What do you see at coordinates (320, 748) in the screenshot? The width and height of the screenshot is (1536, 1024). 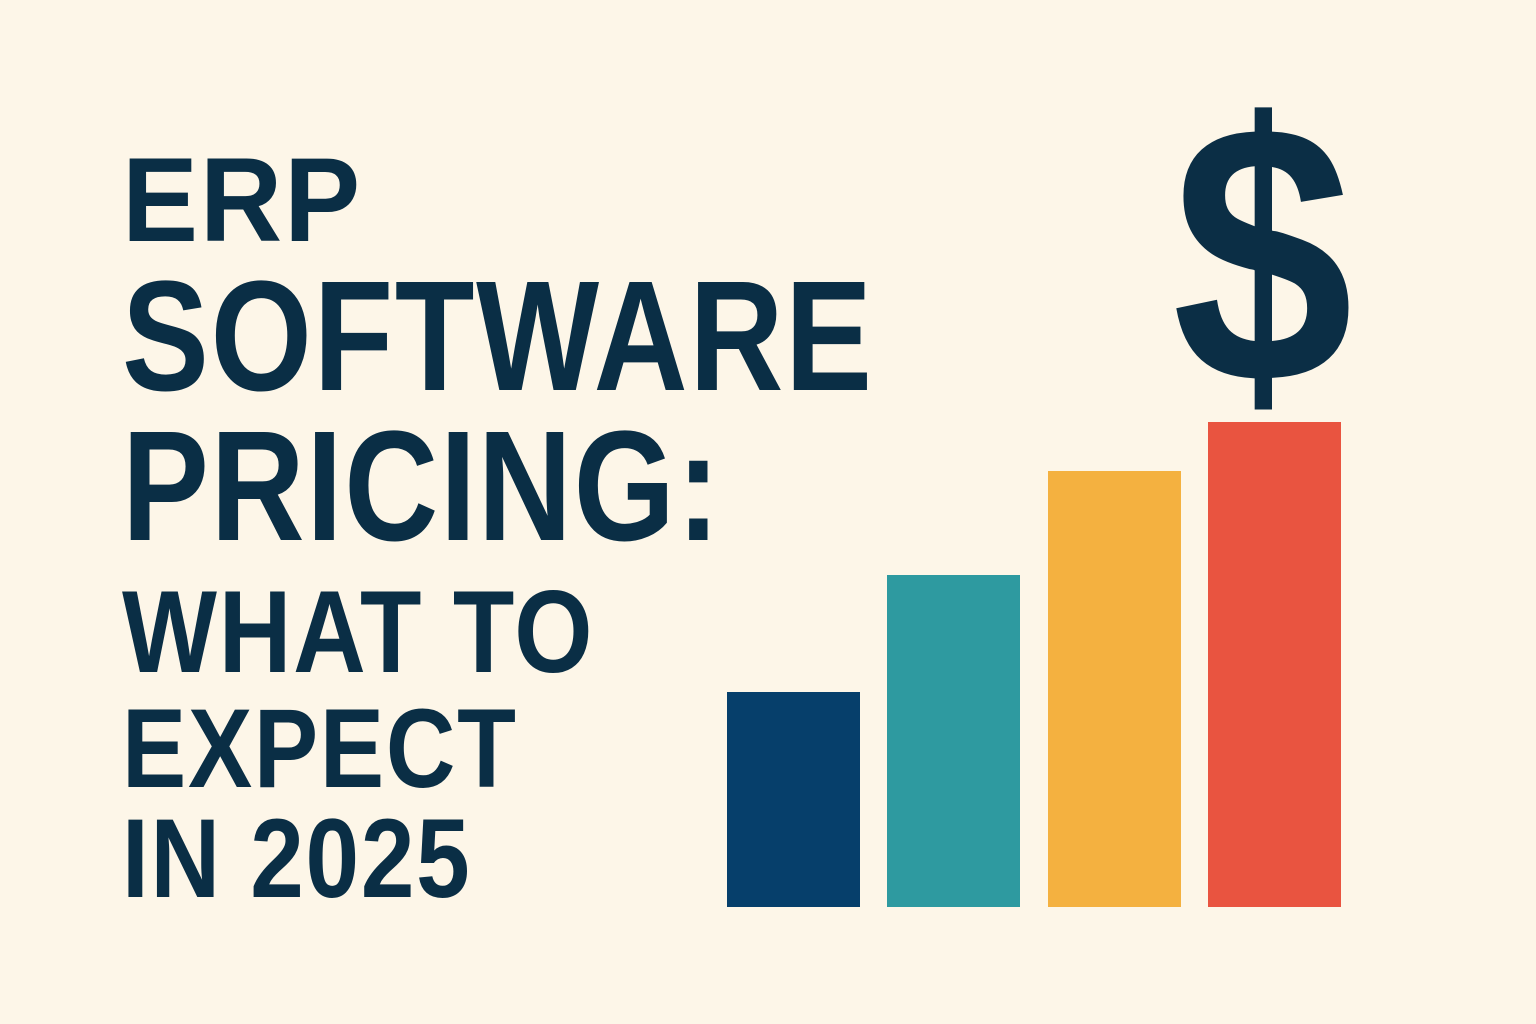 I see `headline-line-5: EXPECT` at bounding box center [320, 748].